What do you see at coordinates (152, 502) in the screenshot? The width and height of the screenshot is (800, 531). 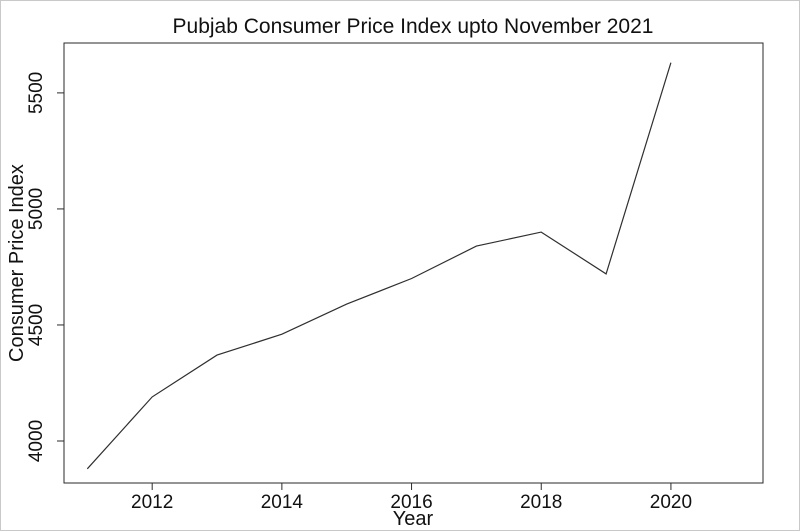 I see `x-tick-label: 2012` at bounding box center [152, 502].